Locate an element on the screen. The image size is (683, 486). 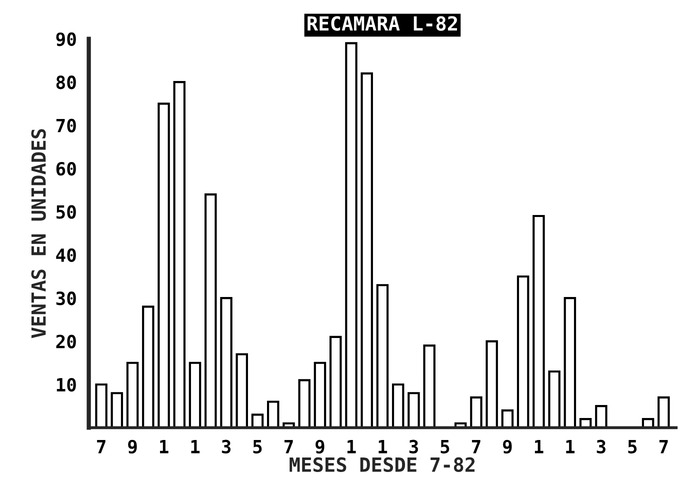
chart-title: RECAMARA L-82 is located at coordinates (382, 23).